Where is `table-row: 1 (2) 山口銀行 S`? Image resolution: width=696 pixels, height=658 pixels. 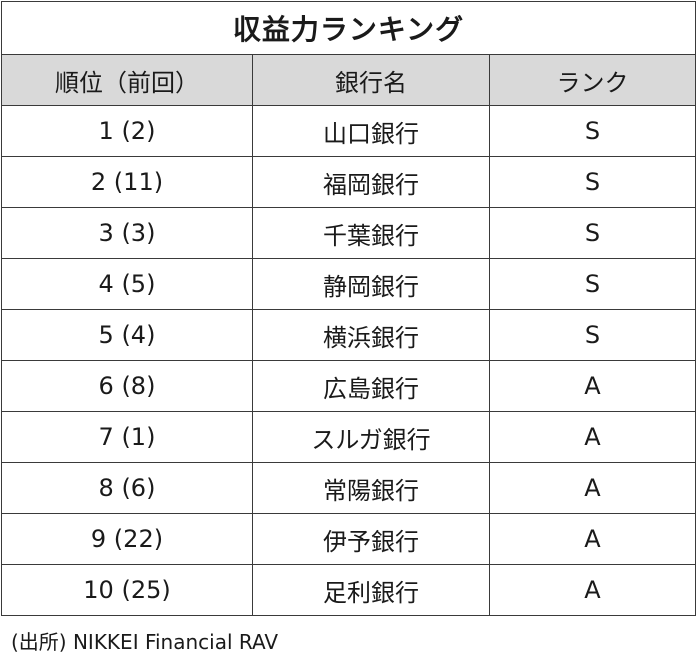 table-row: 1 (2) 山口銀行 S is located at coordinates (348, 131).